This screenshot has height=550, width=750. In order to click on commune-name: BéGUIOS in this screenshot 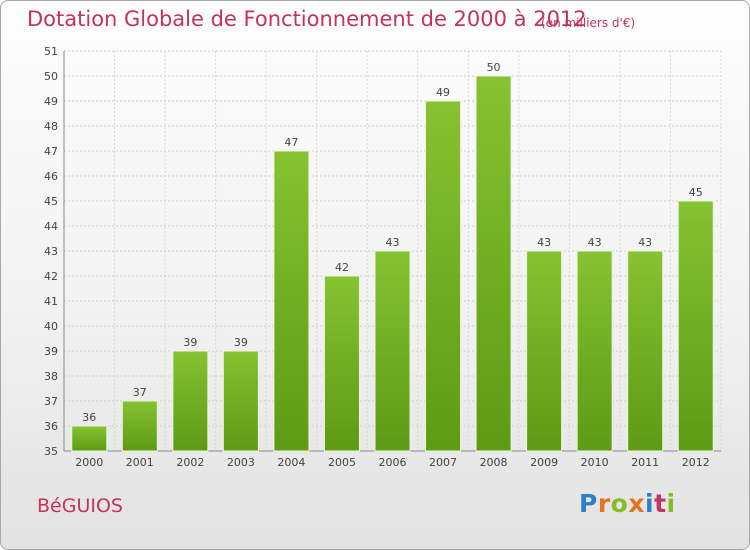, I will do `click(80, 506)`.